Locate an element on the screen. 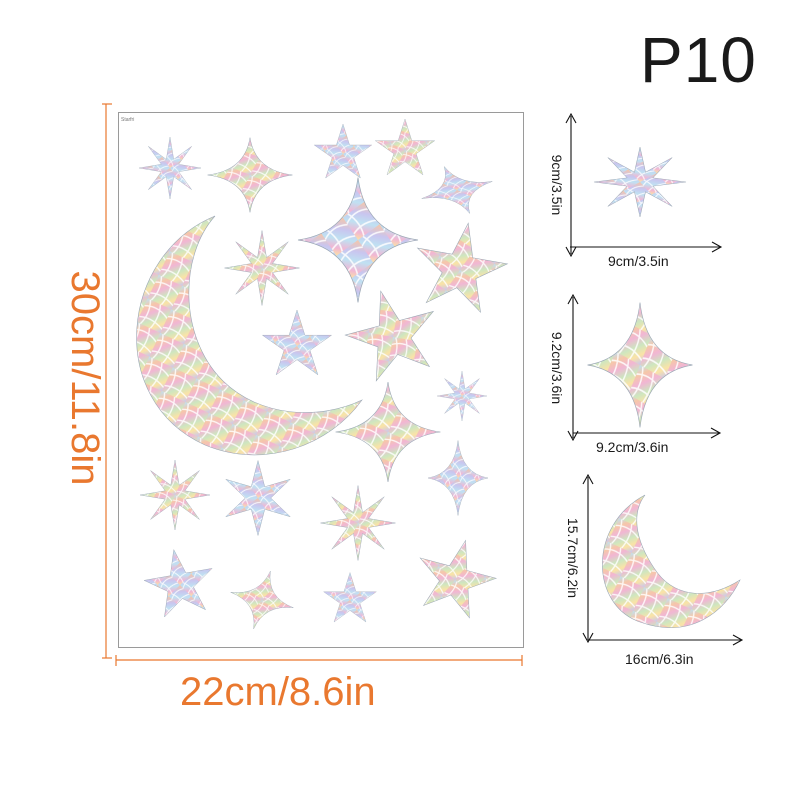 This screenshot has height=800, width=800. sheet-brand-label: Starfri is located at coordinates (128, 120).